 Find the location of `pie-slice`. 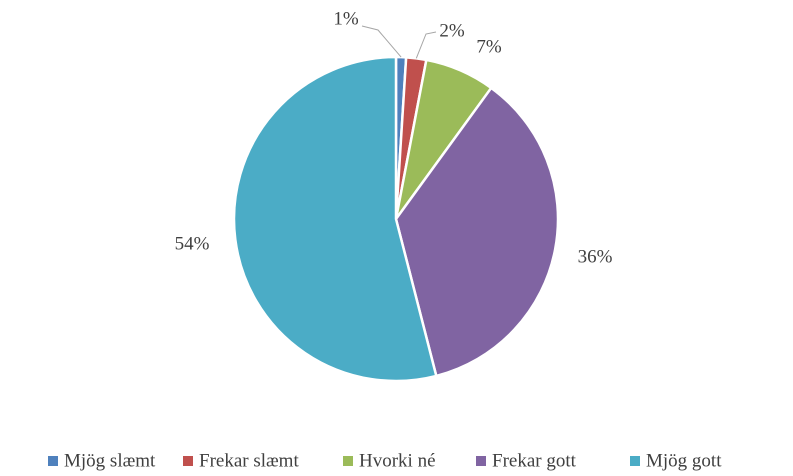

pie-slice is located at coordinates (477, 232).